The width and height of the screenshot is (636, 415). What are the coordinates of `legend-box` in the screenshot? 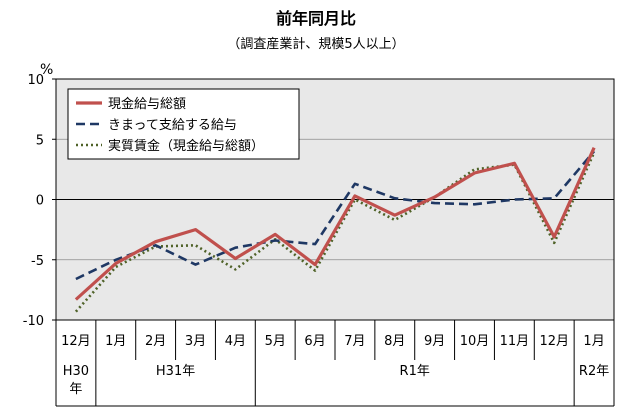 It's located at (183, 124).